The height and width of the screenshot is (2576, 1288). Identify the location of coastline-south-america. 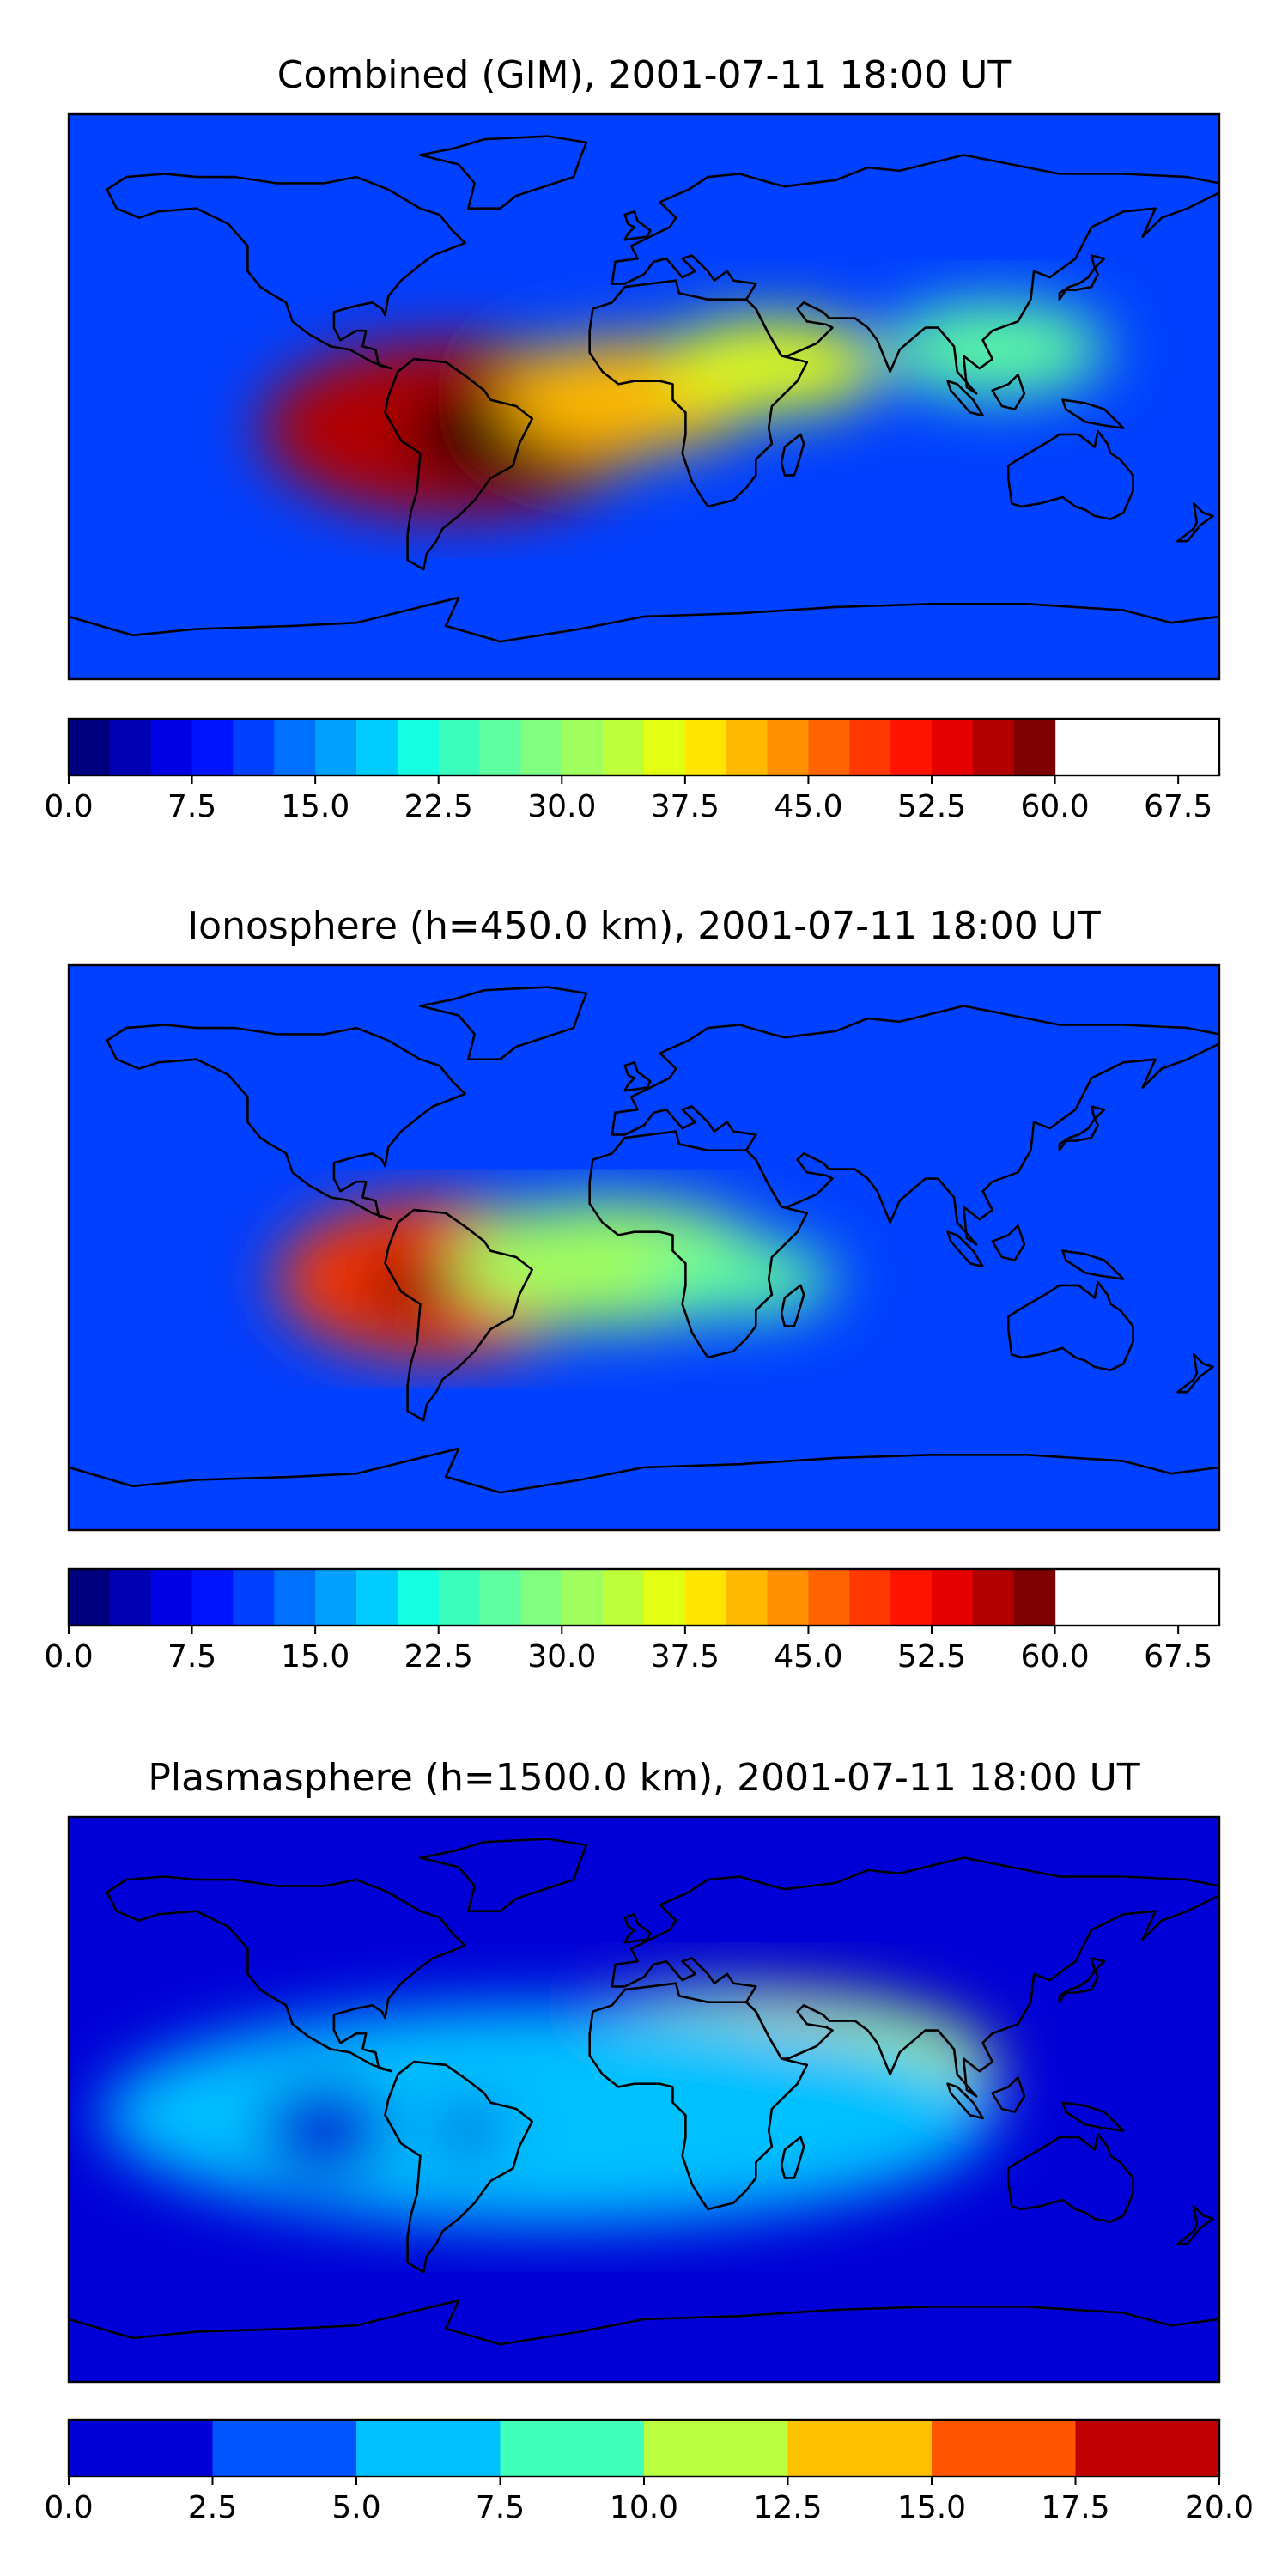
(459, 2167).